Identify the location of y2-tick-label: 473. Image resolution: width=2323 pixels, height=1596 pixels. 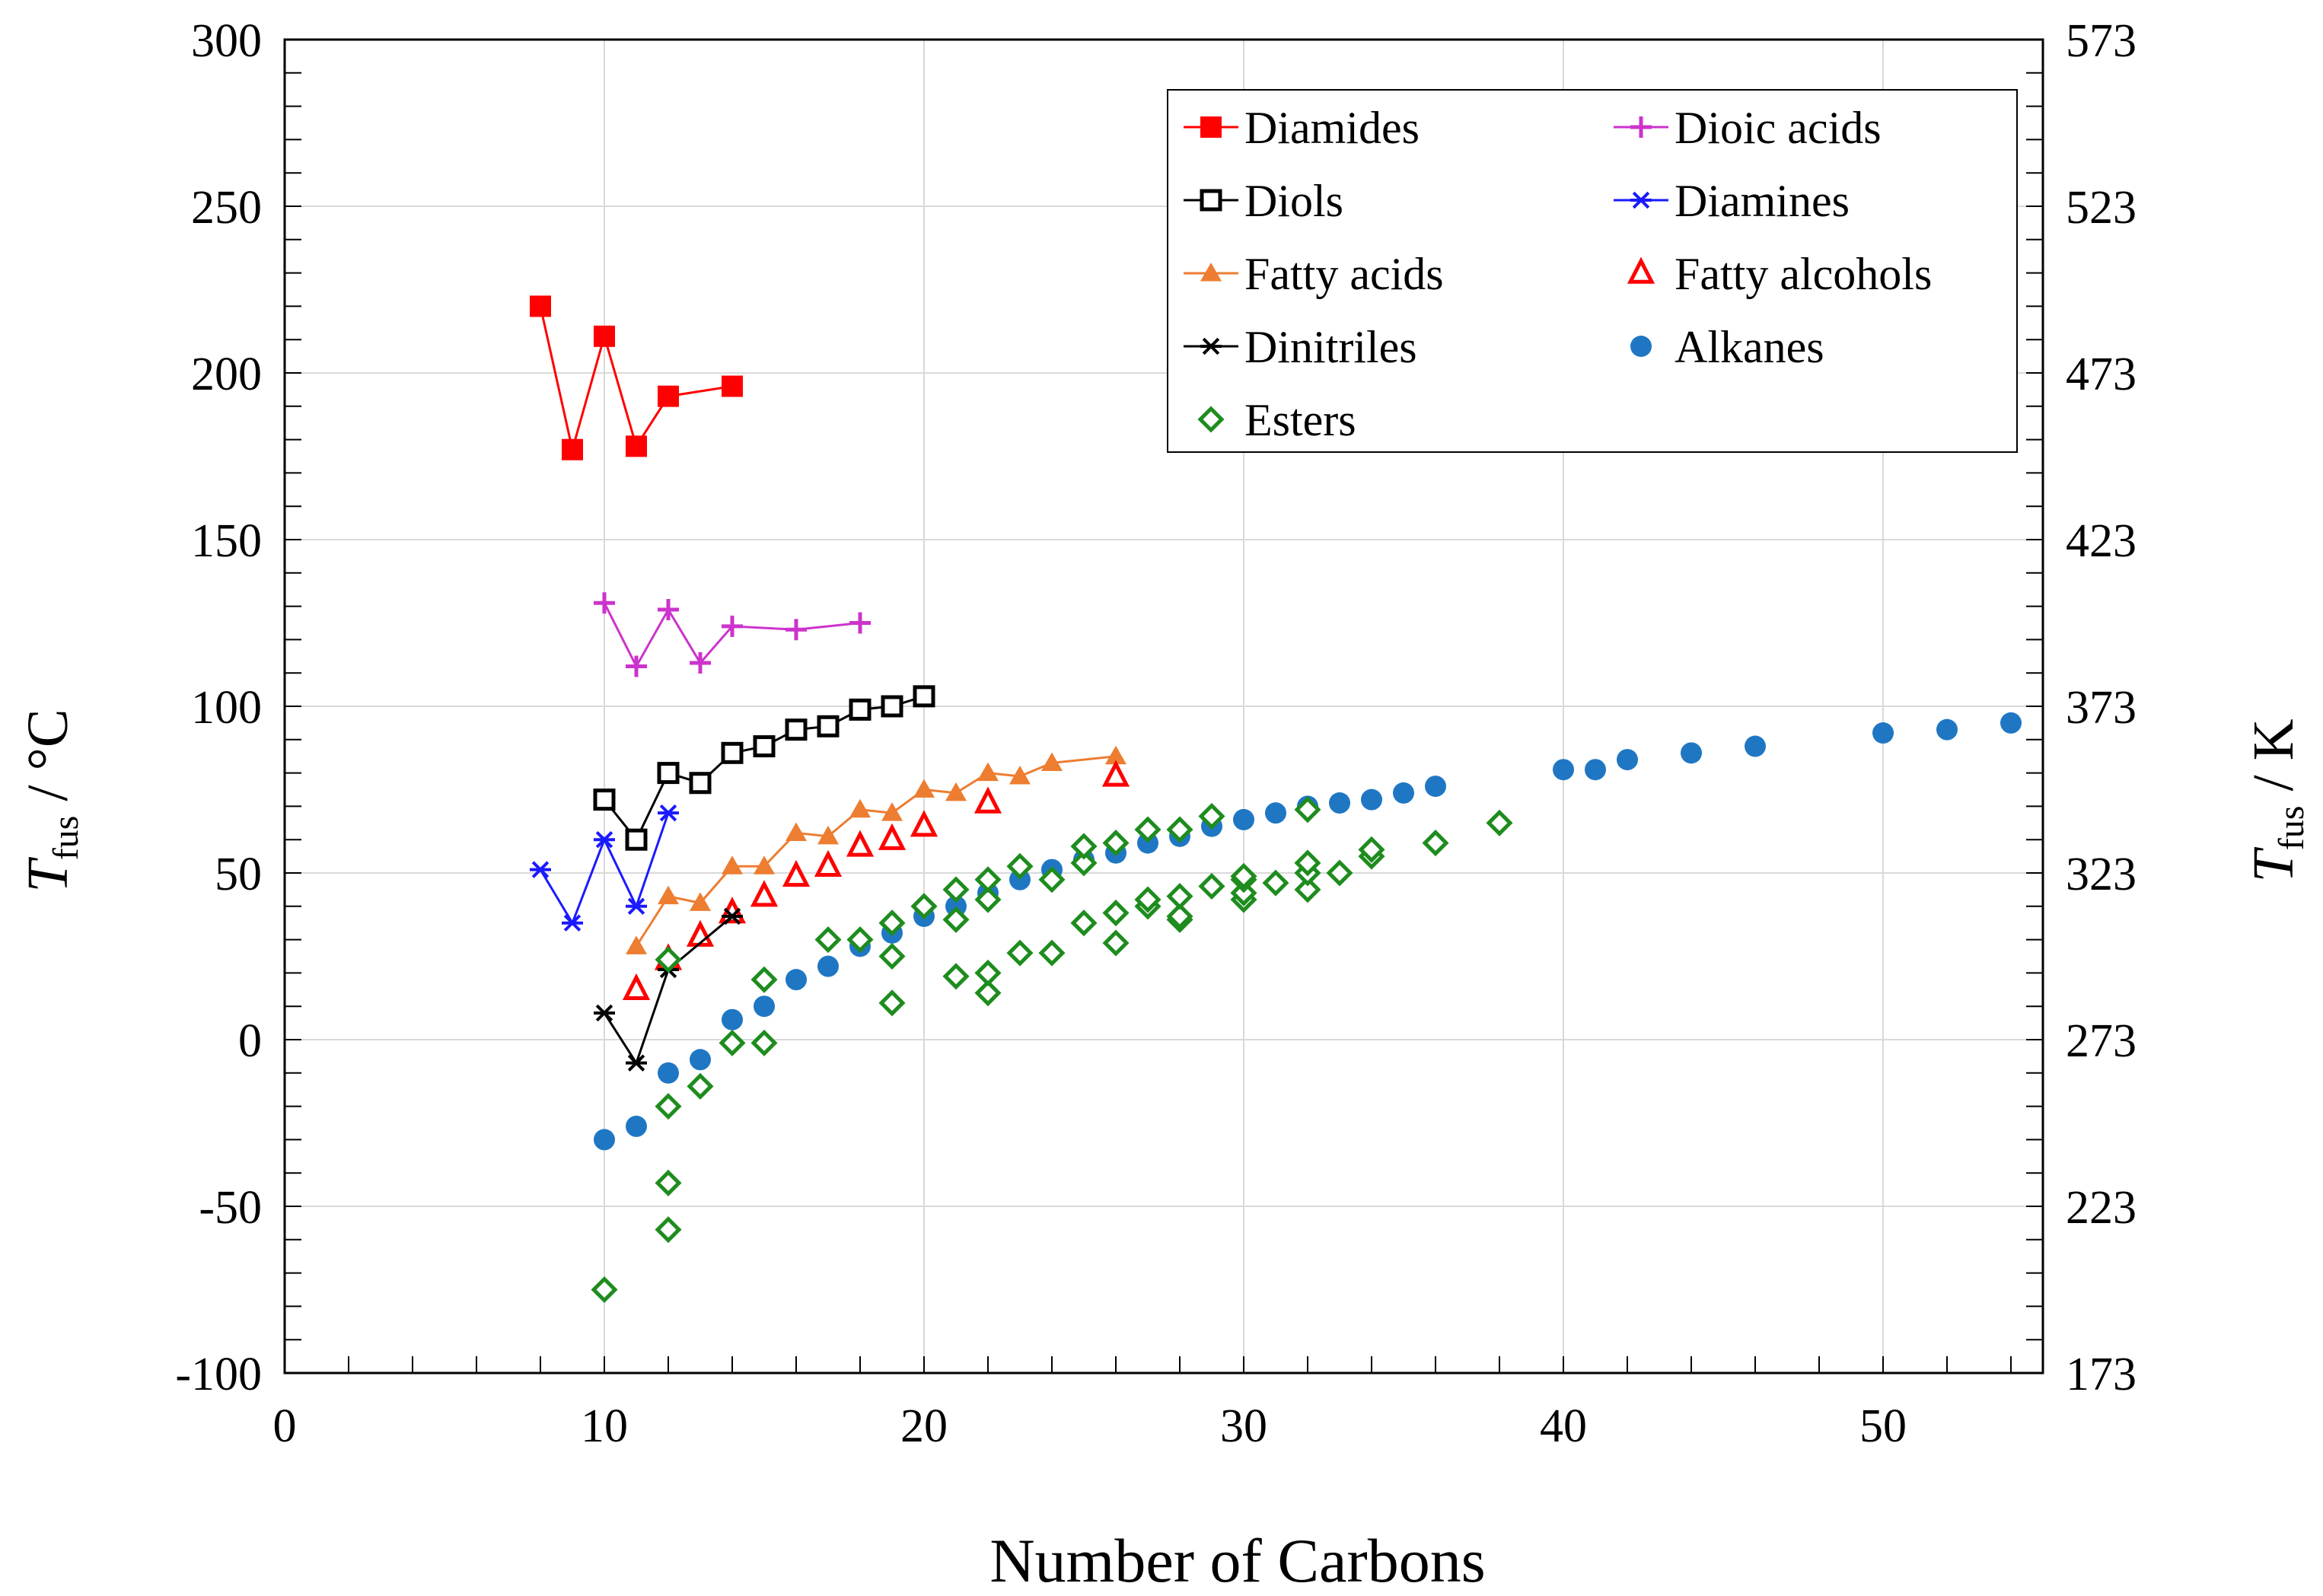
(2101, 374).